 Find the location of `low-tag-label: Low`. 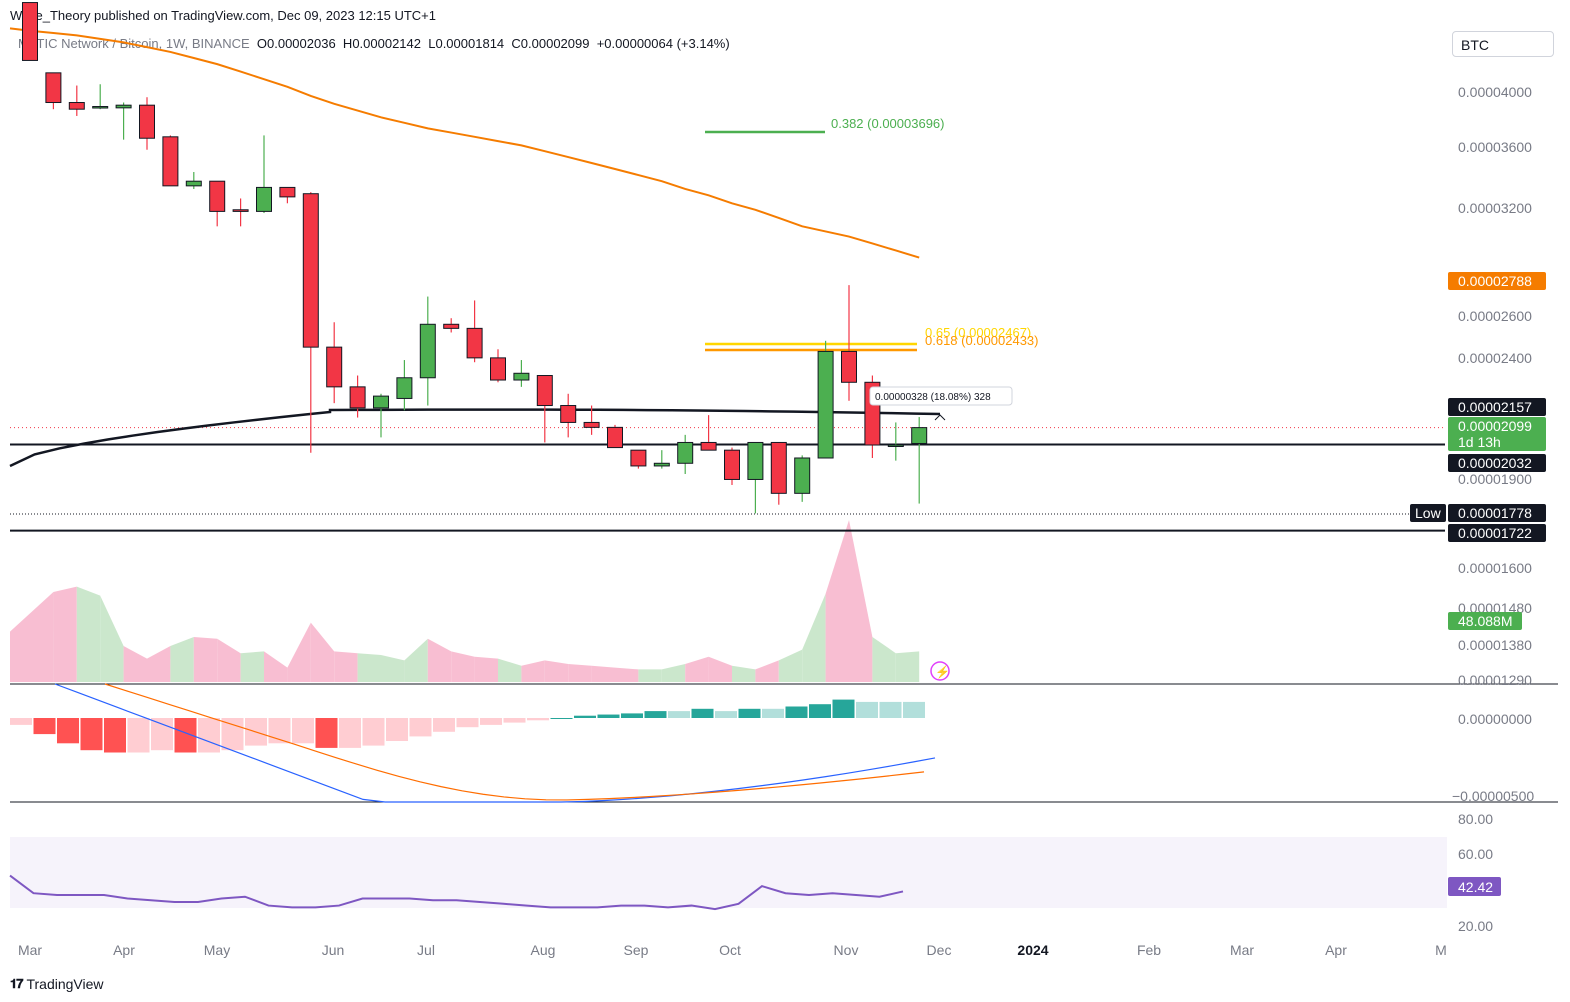

low-tag-label: Low is located at coordinates (1428, 513).